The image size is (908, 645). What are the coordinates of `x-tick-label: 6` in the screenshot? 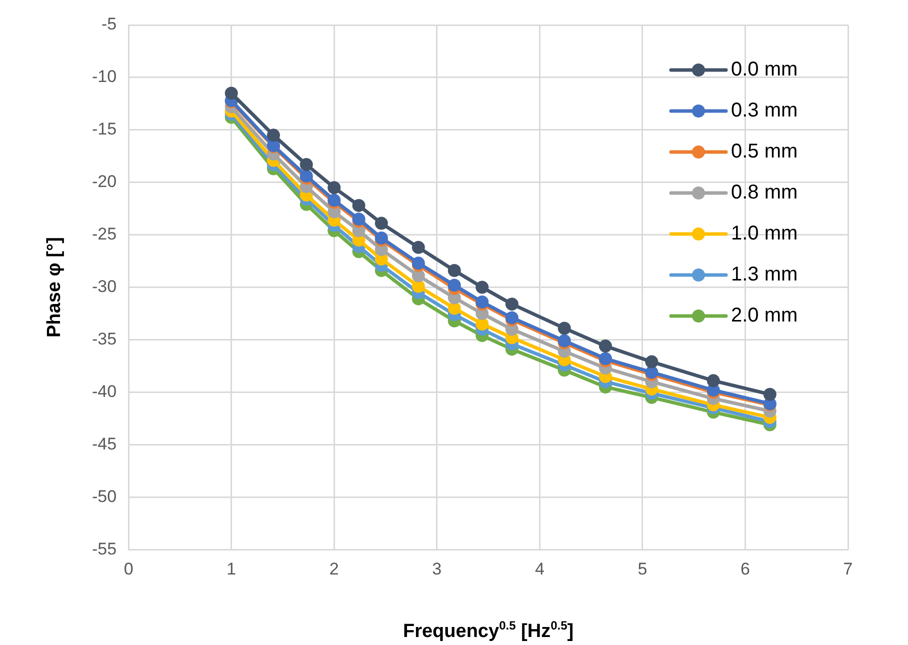 It's located at (745, 568).